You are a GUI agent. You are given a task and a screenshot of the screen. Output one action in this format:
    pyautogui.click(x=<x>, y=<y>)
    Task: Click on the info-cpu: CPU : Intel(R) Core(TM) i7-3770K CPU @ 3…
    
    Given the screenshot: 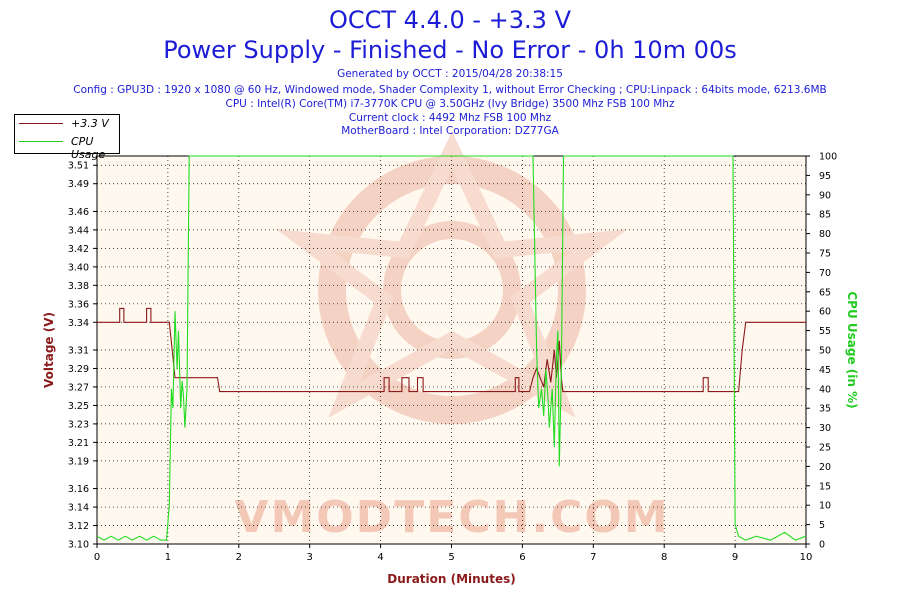 What is the action you would take?
    pyautogui.click(x=450, y=104)
    